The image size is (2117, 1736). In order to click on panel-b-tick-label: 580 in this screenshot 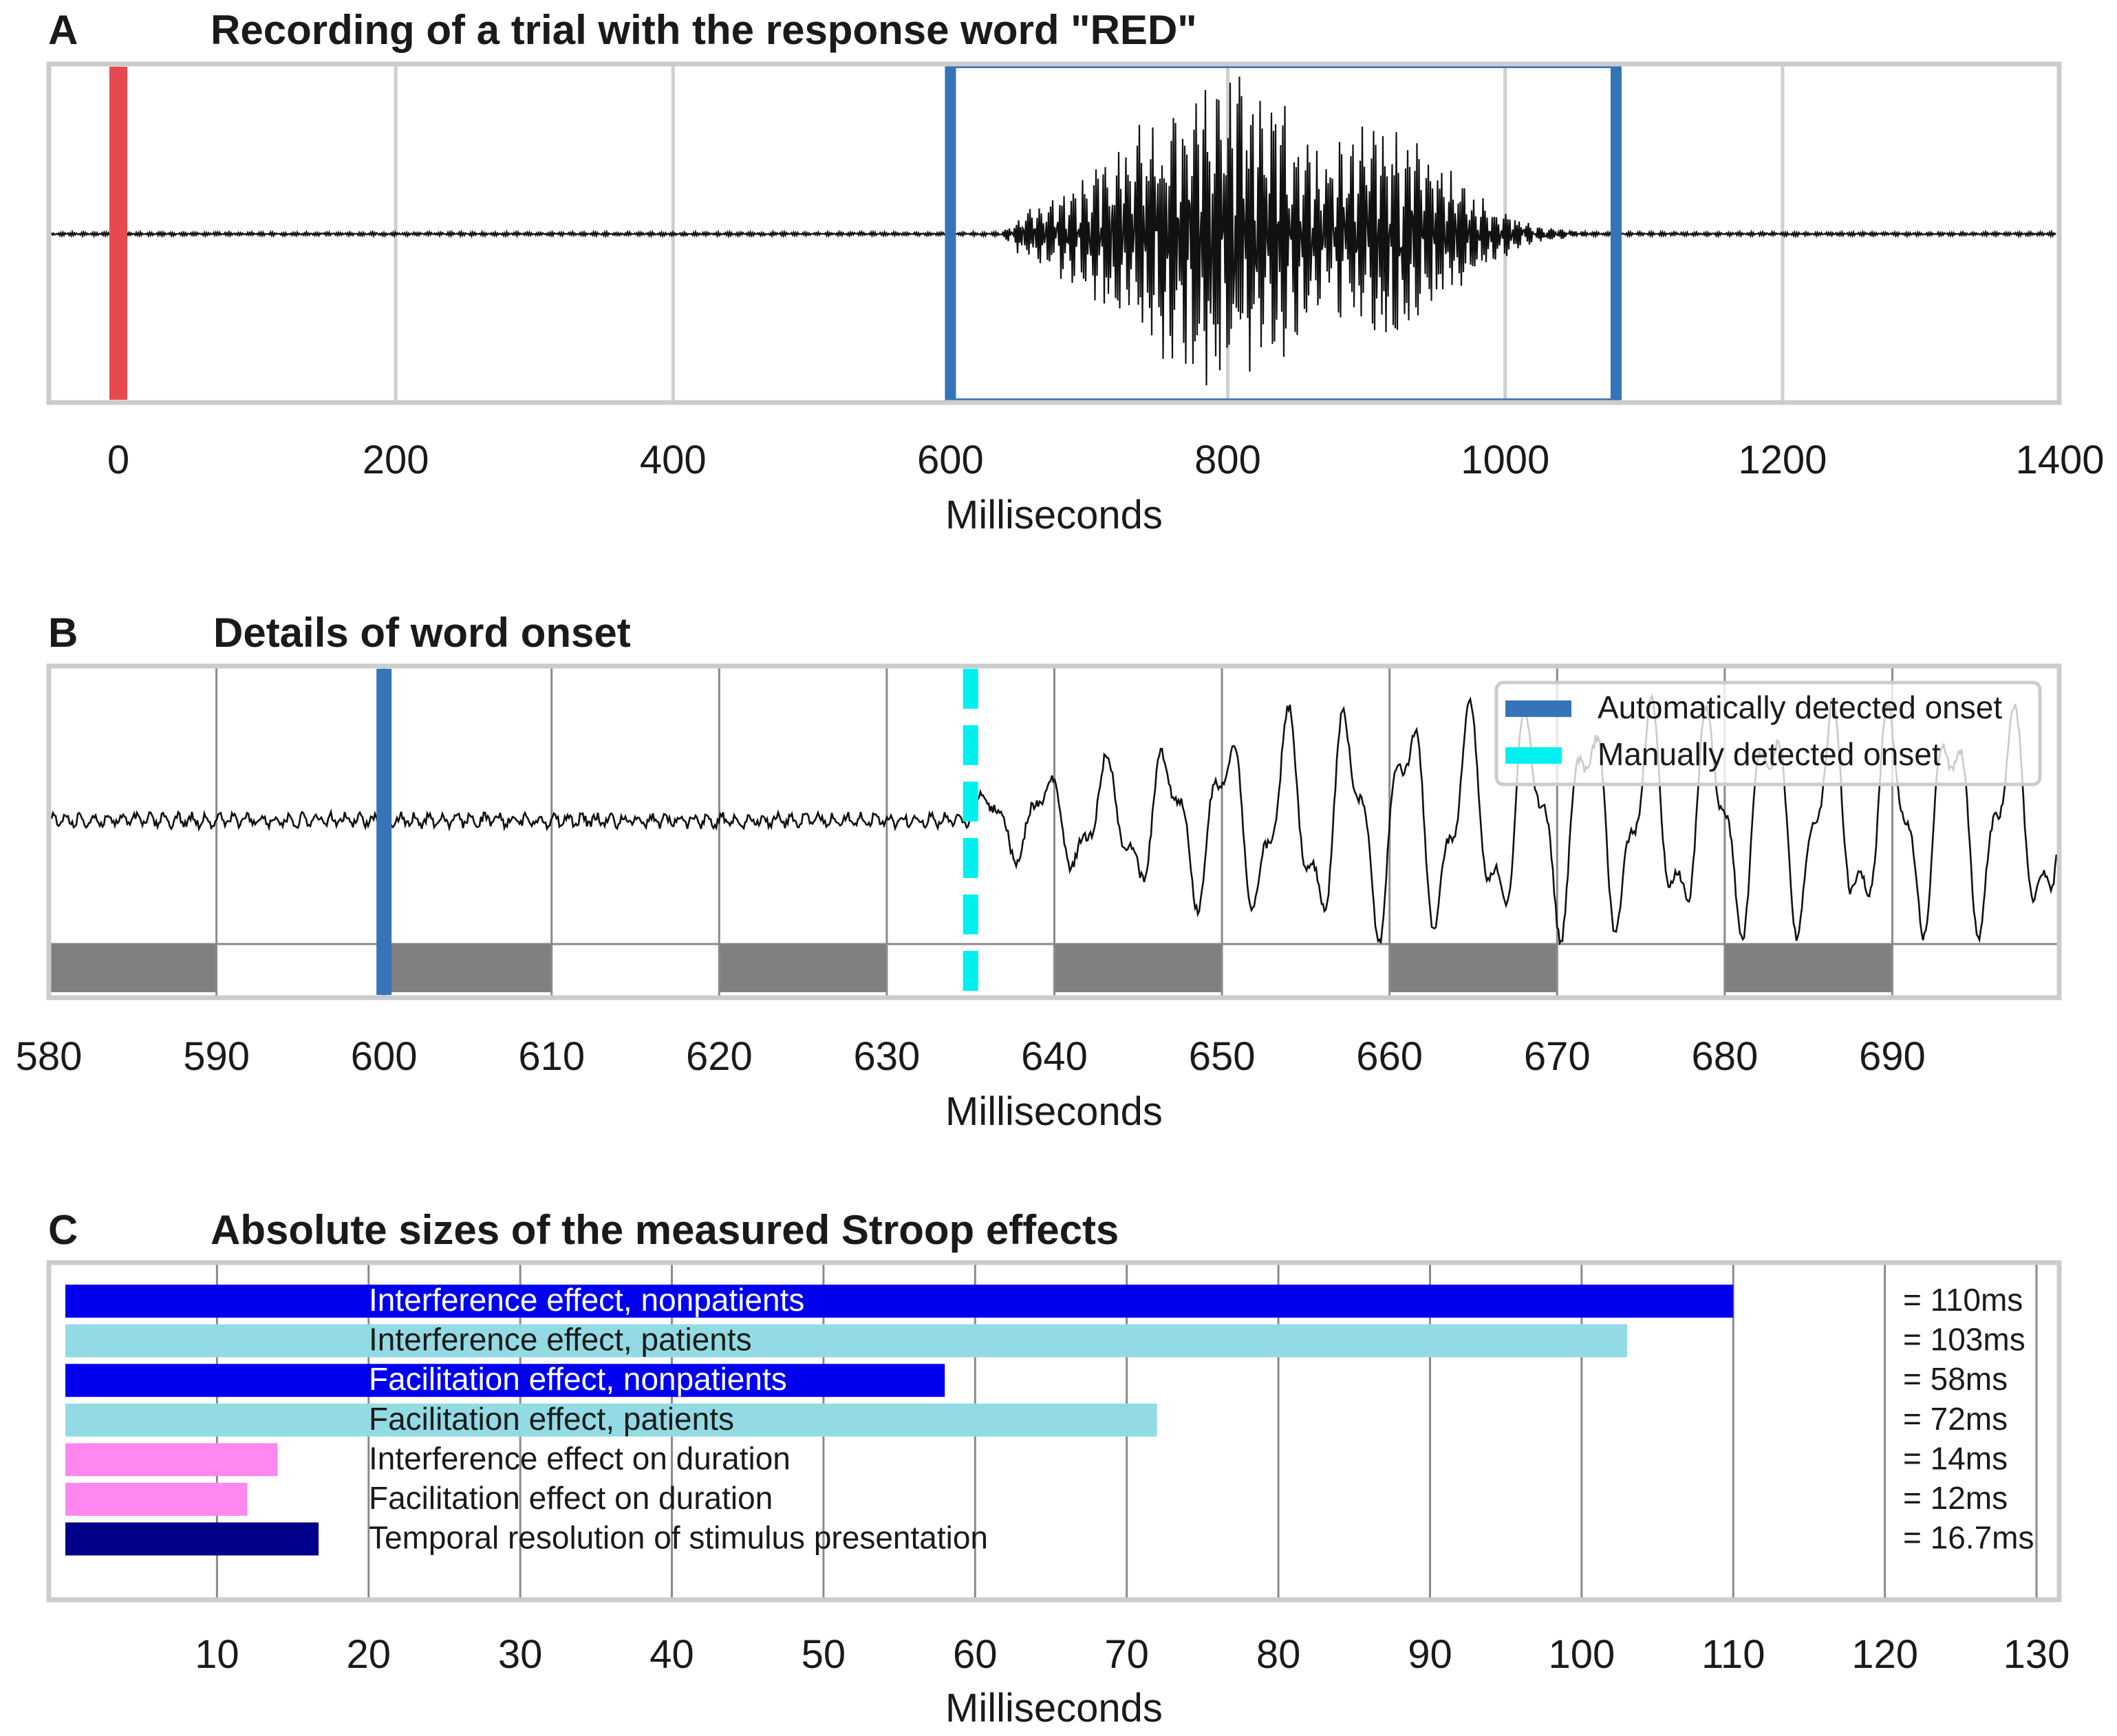, I will do `click(50, 1056)`.